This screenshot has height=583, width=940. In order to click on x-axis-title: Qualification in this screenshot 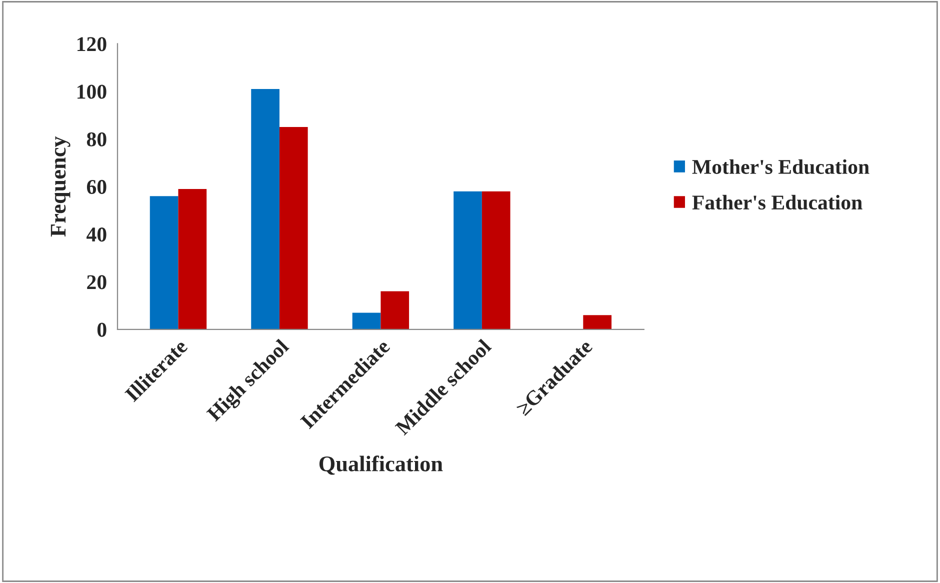, I will do `click(381, 465)`.